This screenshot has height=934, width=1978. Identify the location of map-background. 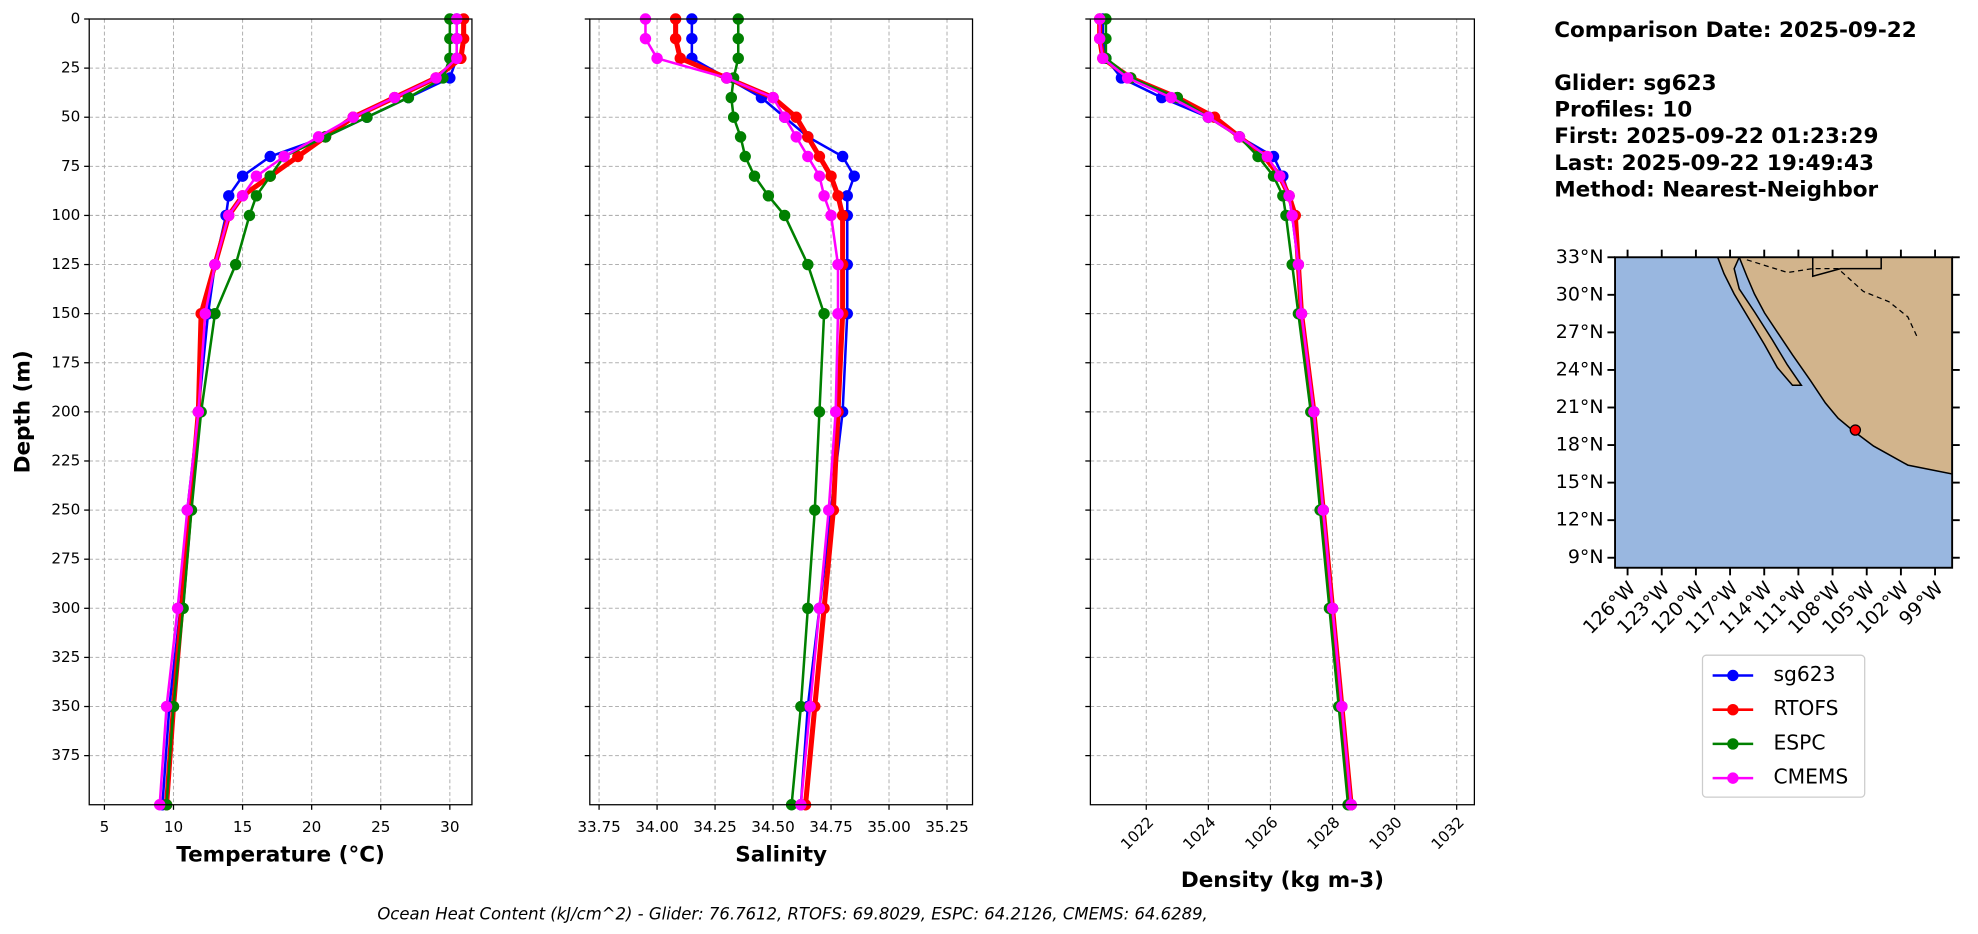
(1784, 412).